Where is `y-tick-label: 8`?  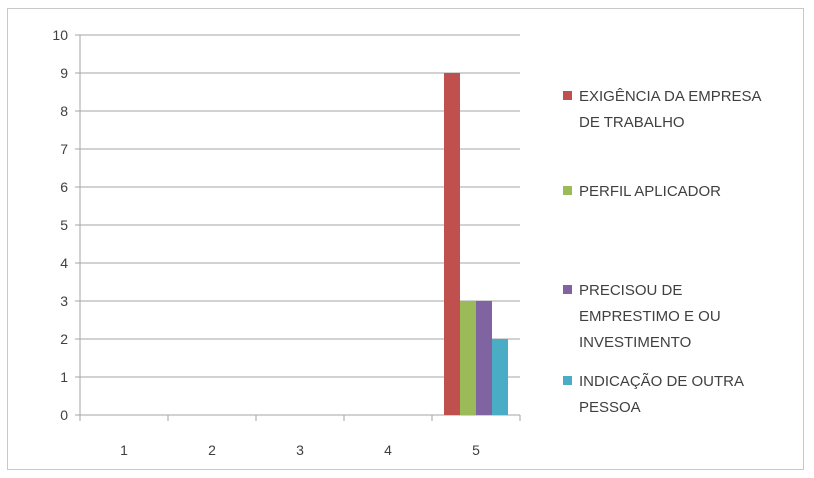 y-tick-label: 8 is located at coordinates (64, 111).